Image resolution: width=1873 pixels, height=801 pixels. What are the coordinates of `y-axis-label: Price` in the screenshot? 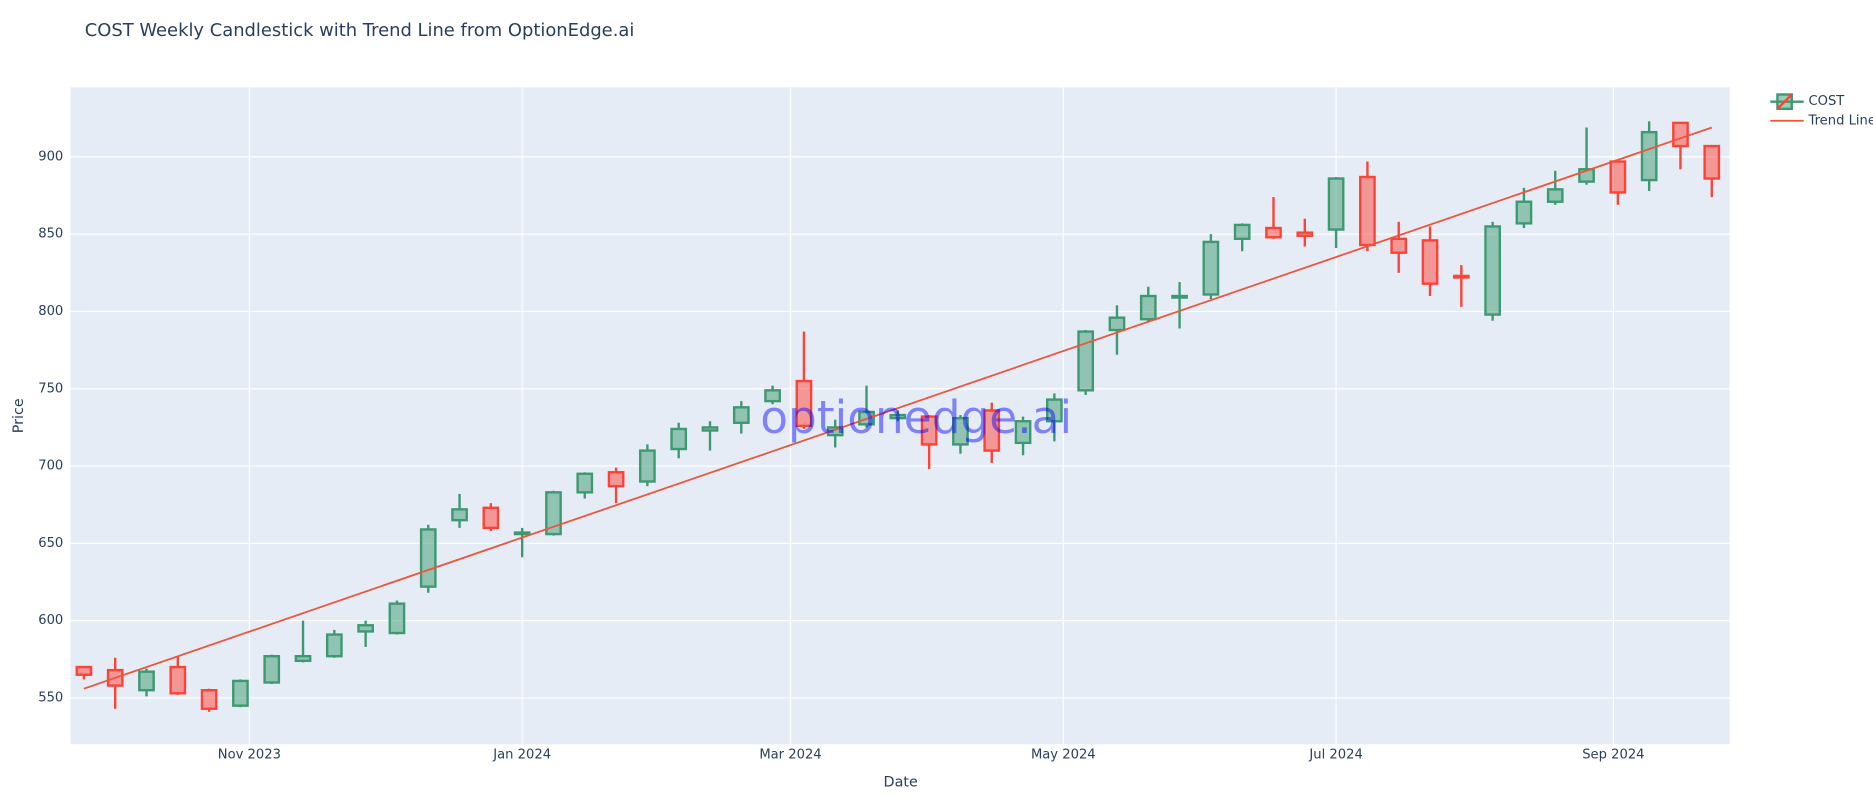 It's located at (19, 415).